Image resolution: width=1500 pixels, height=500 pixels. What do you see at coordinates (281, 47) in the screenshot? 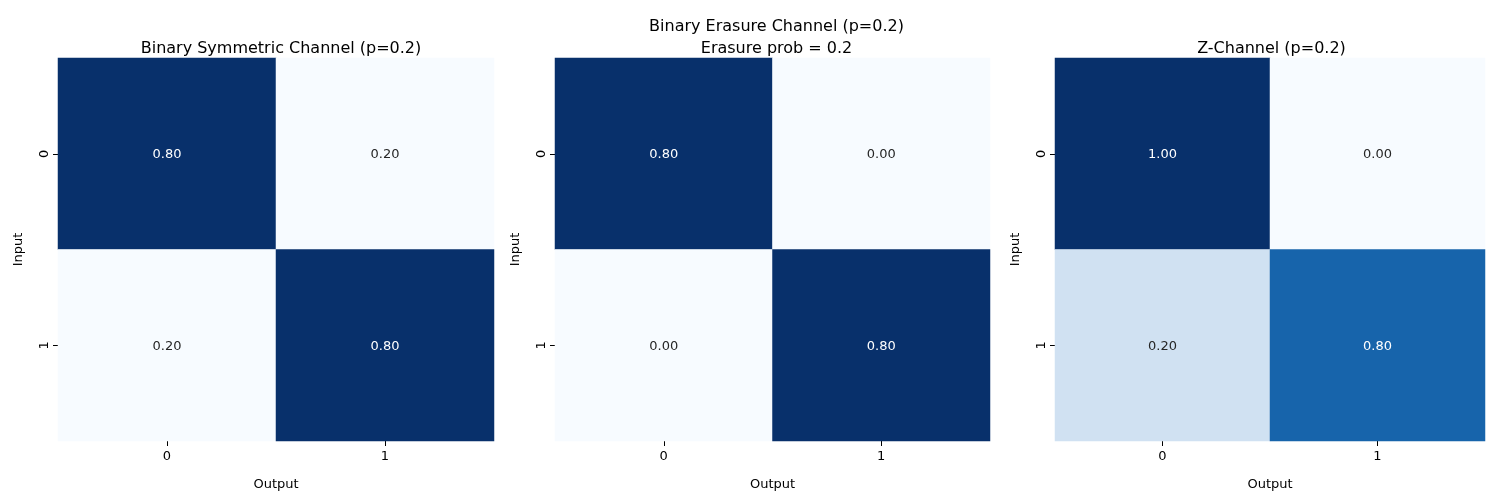
I see `chart-title: Binary Symmetric Channel (p=0.2)` at bounding box center [281, 47].